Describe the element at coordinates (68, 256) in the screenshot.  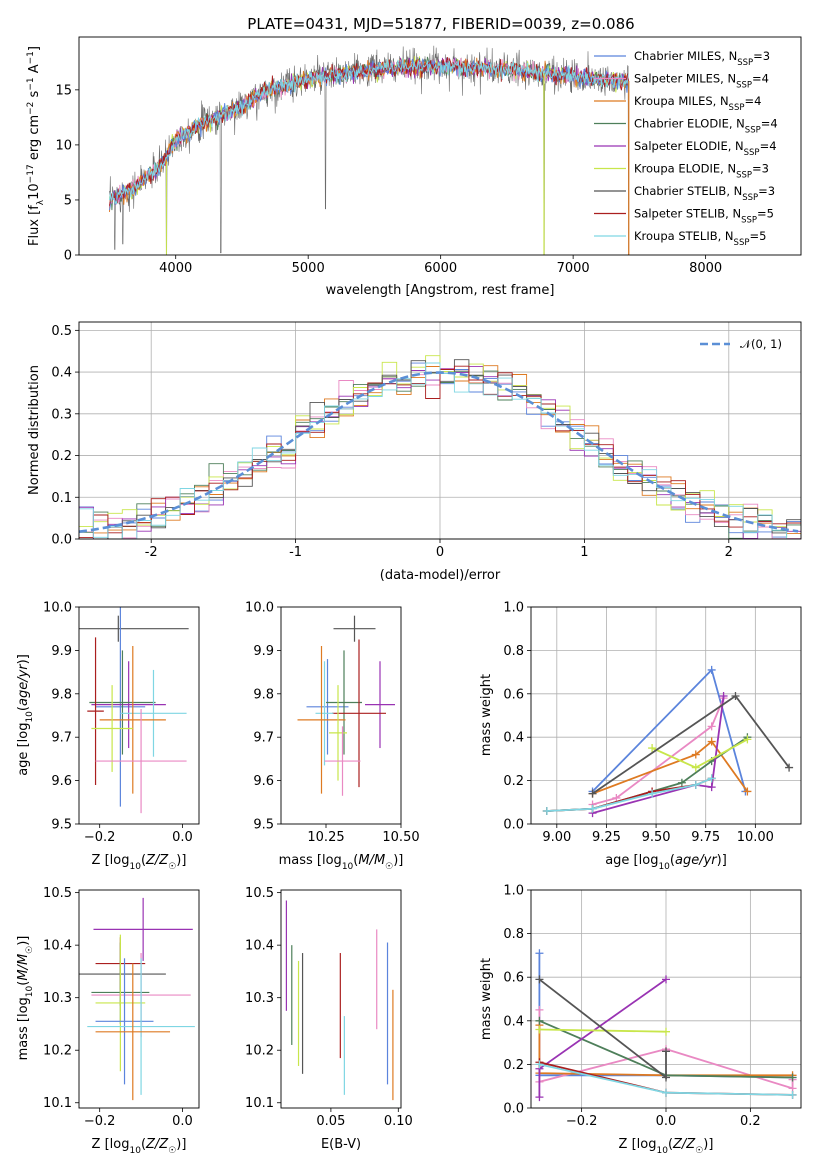
I see `y-tick-label: 0` at that location.